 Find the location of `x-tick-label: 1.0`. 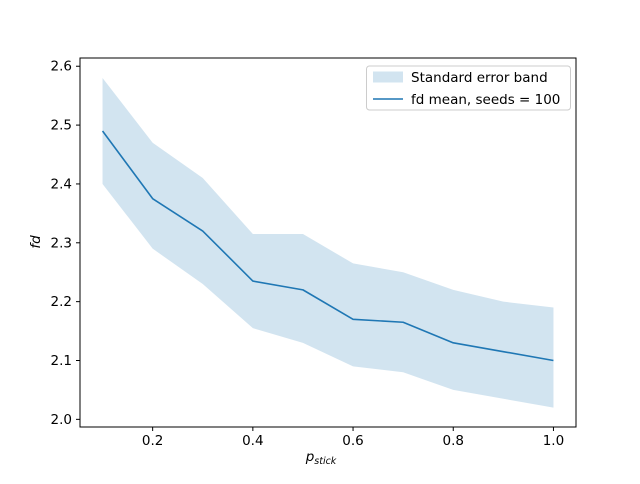

x-tick-label: 1.0 is located at coordinates (553, 441).